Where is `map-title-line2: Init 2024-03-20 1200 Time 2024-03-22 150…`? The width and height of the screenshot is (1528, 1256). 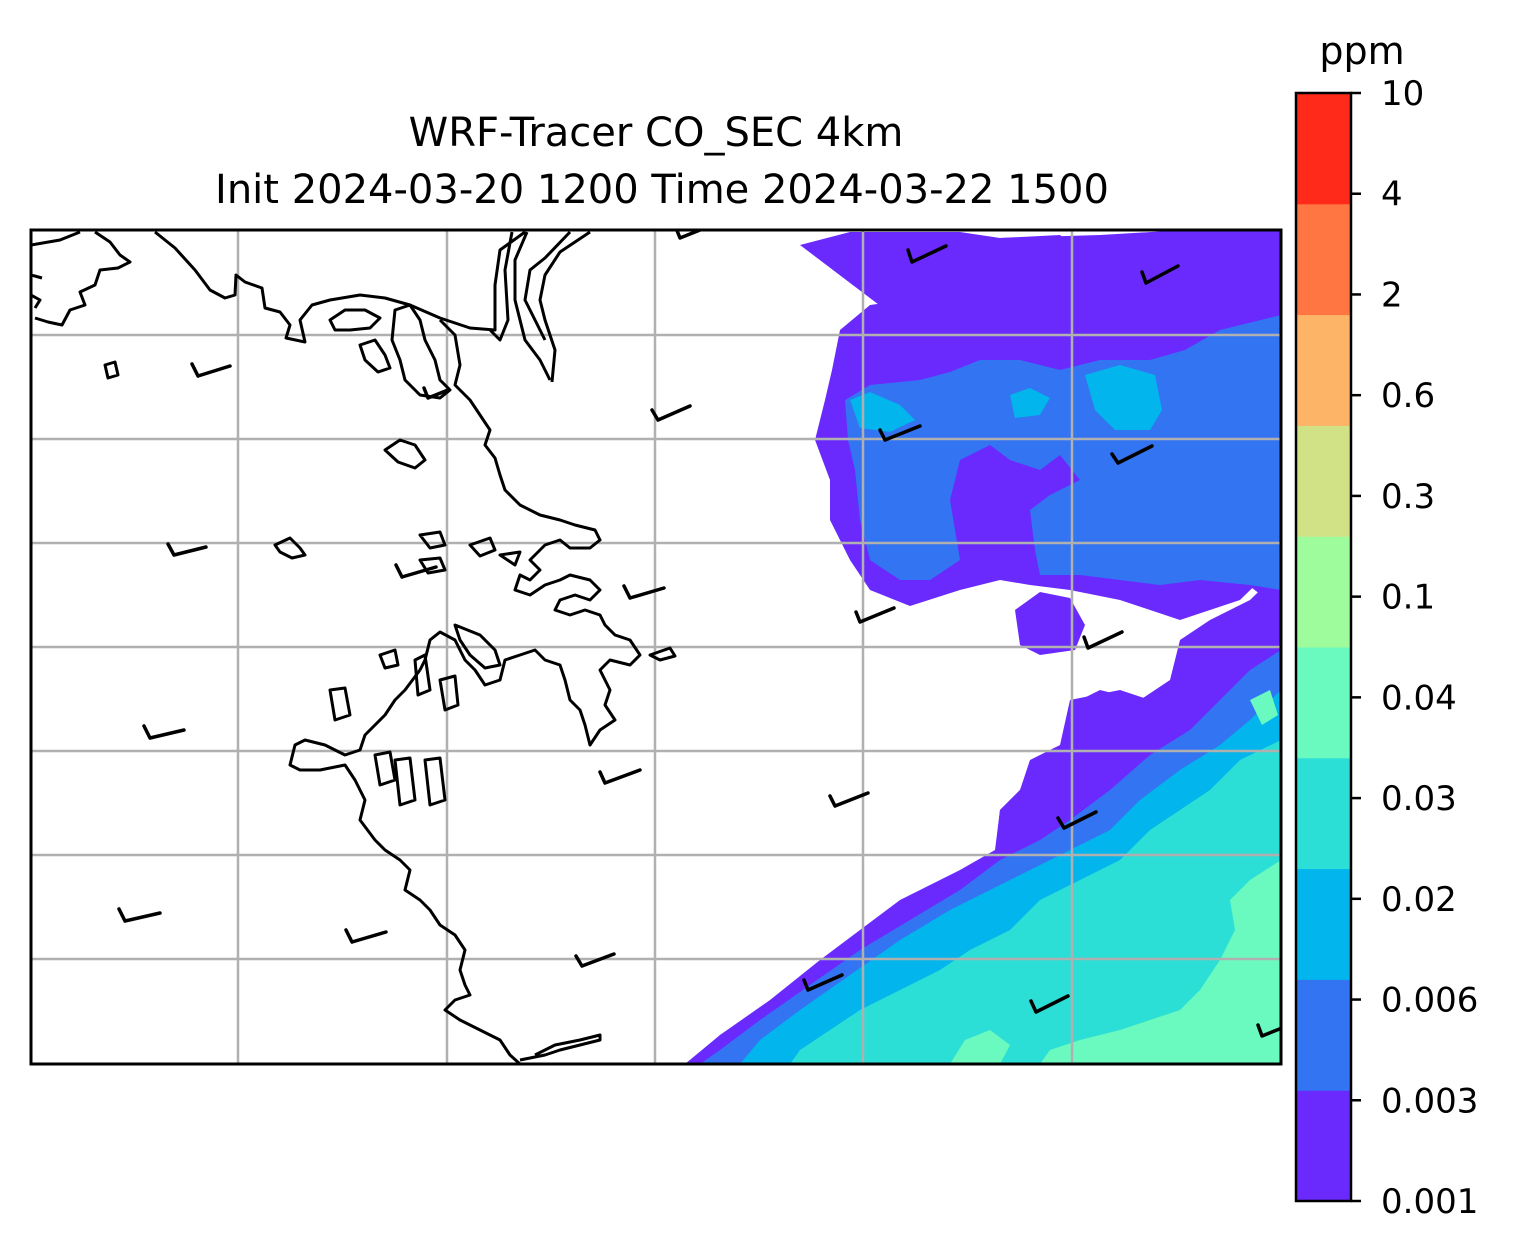
map-title-line2: Init 2024-03-20 1200 Time 2024-03-22 150… is located at coordinates (662, 190).